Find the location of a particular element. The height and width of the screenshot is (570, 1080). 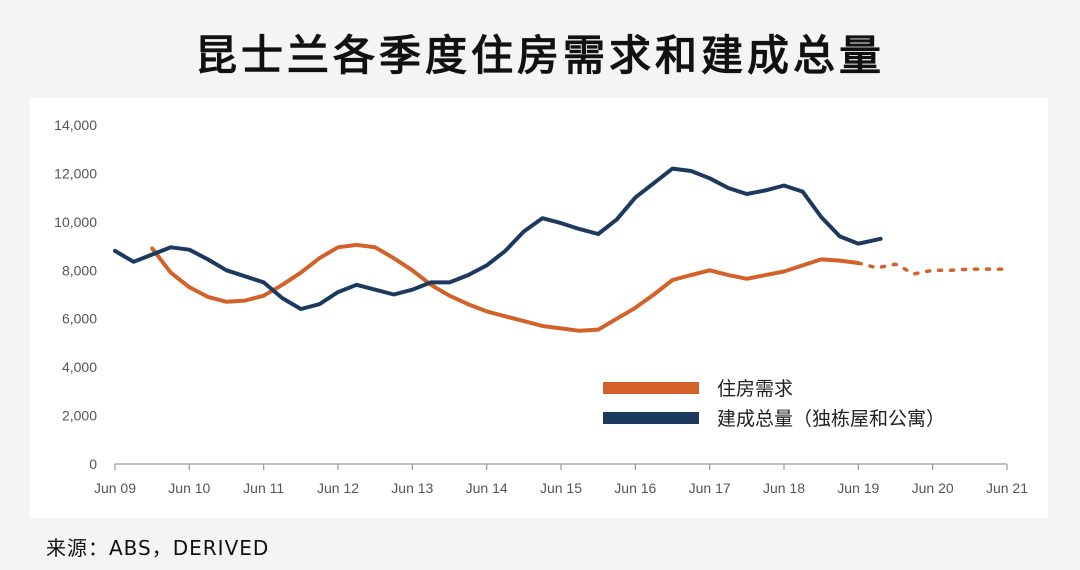

x-tick-label: Jun 12 is located at coordinates (338, 488).